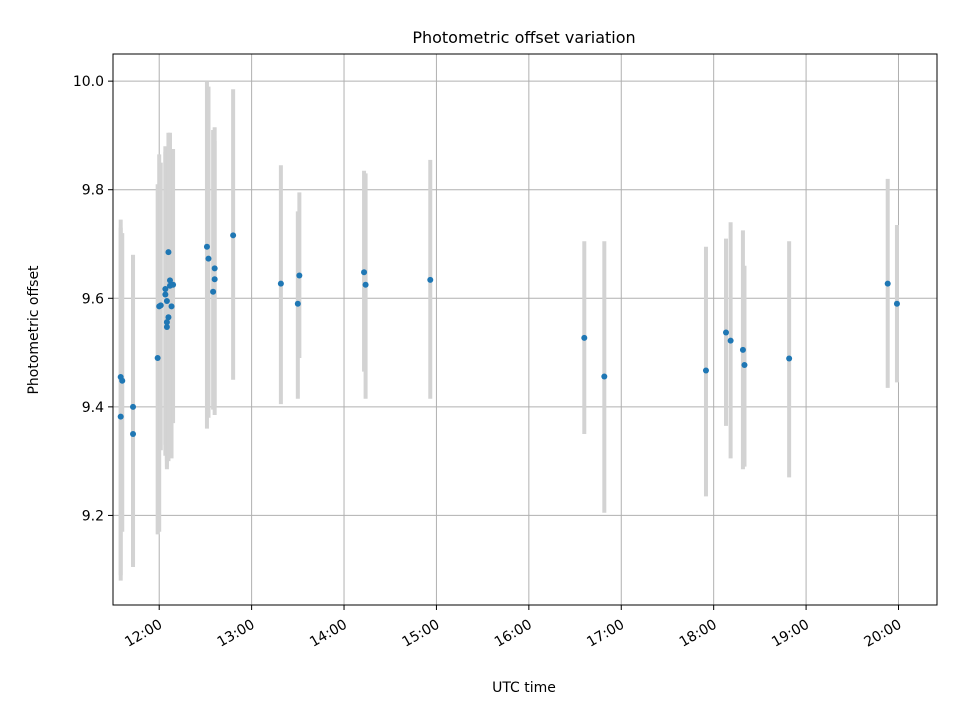 The height and width of the screenshot is (720, 960). I want to click on x-tick-label: 20:00, so click(883, 634).